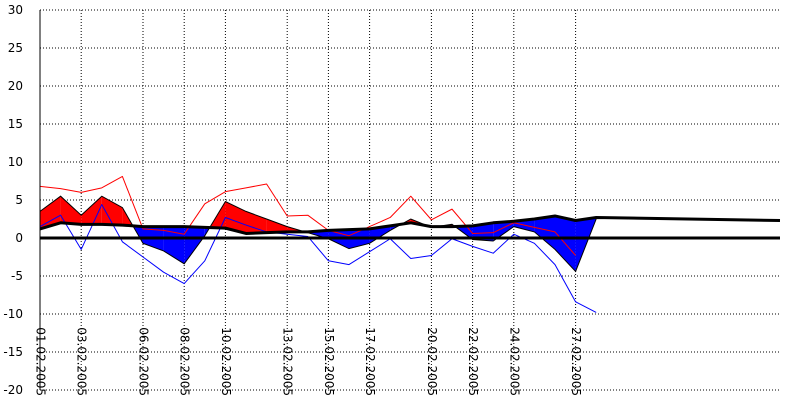 This screenshot has width=800, height=400. What do you see at coordinates (15, 86) in the screenshot?
I see `y-tick-label: 20` at bounding box center [15, 86].